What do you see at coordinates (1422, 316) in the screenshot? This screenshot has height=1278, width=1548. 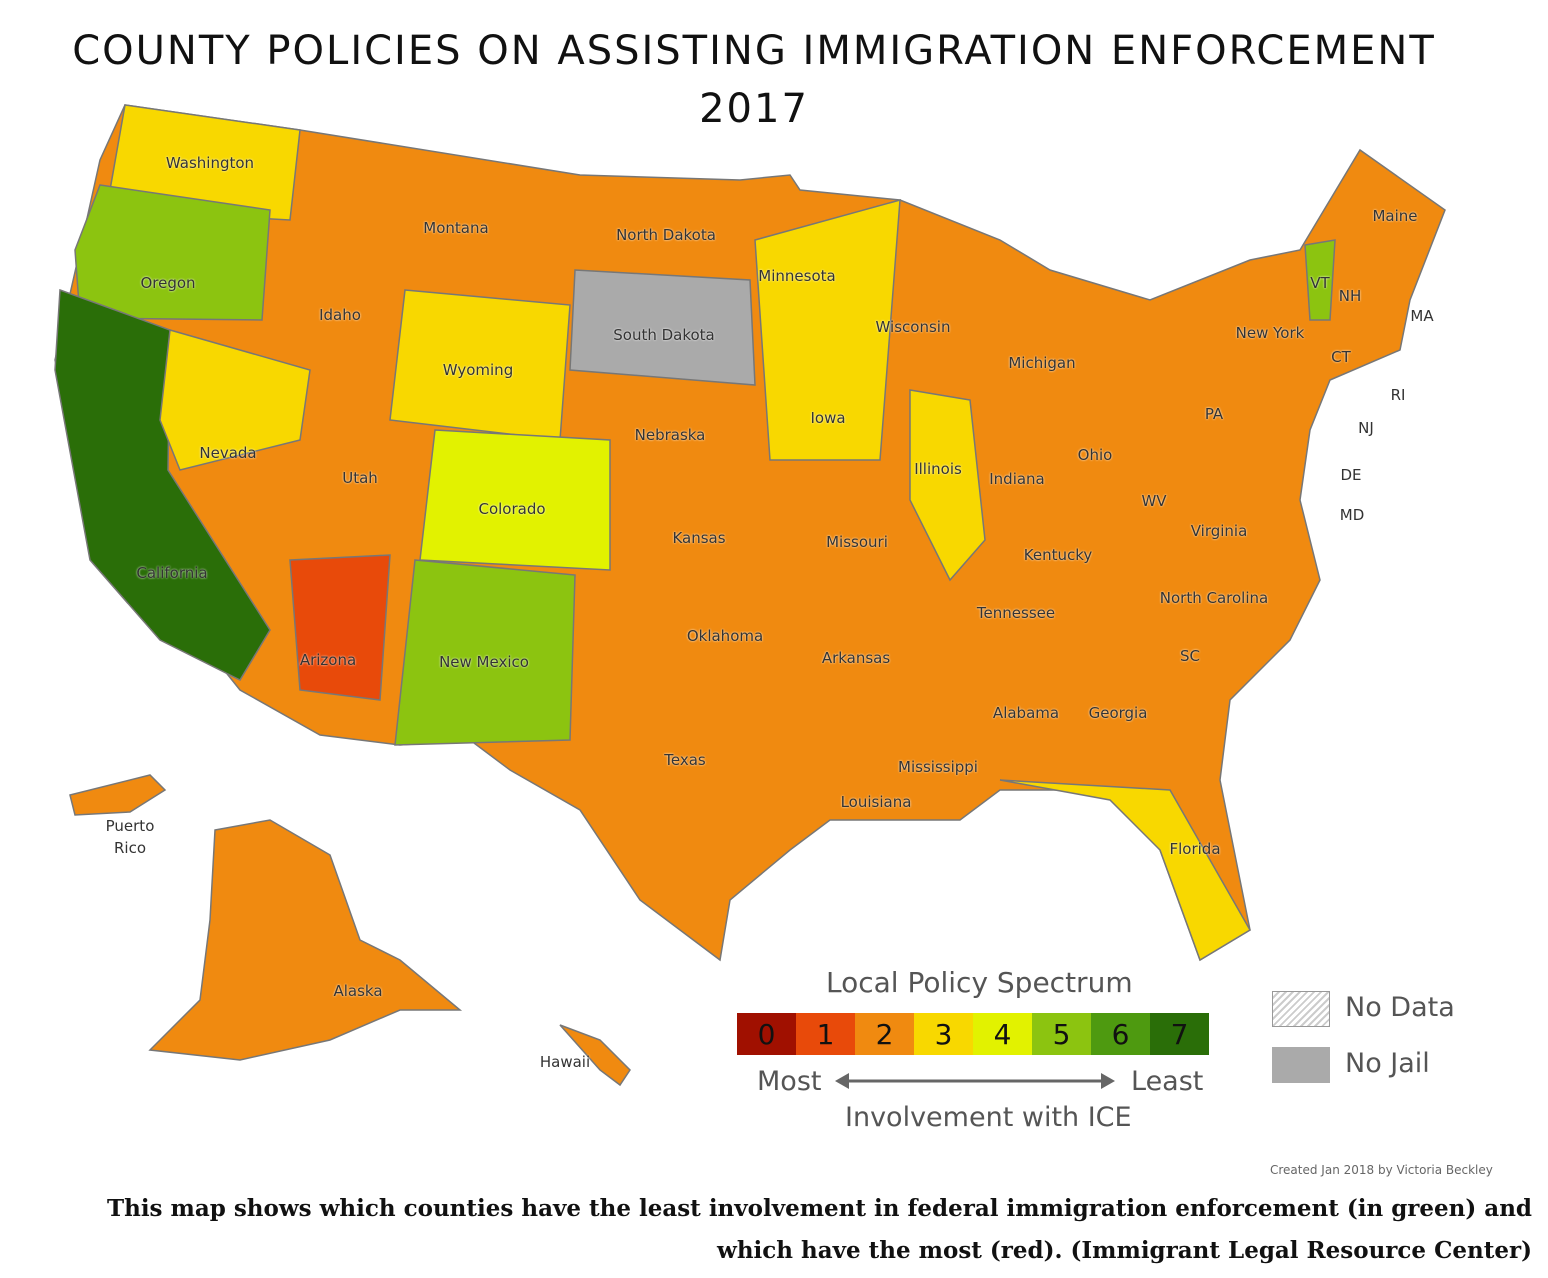 I see `state-label-ma: MA` at bounding box center [1422, 316].